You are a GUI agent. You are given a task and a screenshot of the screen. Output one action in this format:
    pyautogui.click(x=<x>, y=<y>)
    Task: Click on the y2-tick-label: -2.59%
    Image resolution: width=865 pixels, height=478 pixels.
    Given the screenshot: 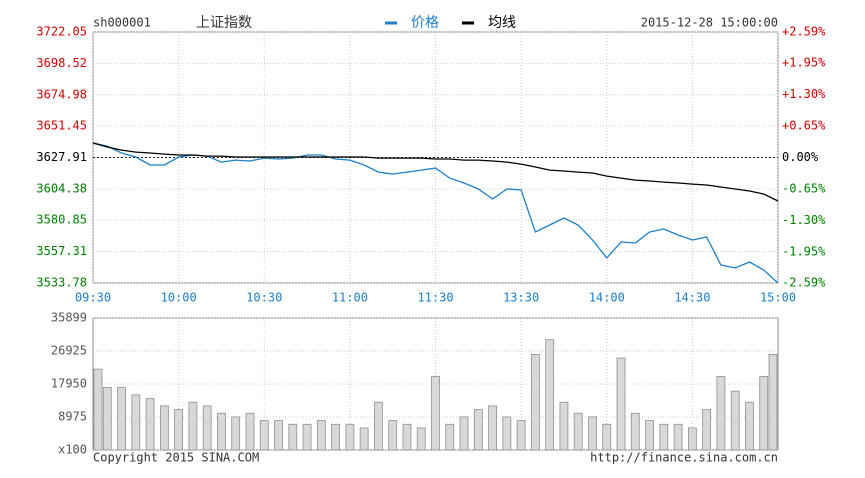 What is the action you would take?
    pyautogui.click(x=804, y=283)
    